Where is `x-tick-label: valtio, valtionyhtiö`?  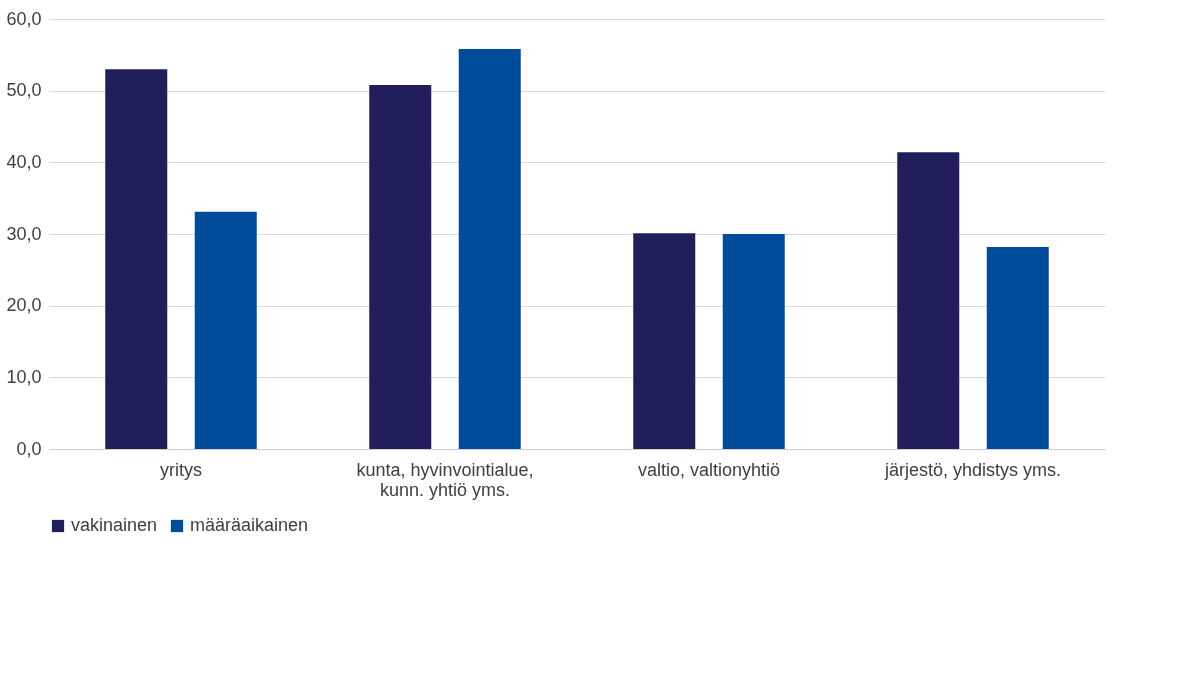
x-tick-label: valtio, valtionyhtiö is located at coordinates (709, 469).